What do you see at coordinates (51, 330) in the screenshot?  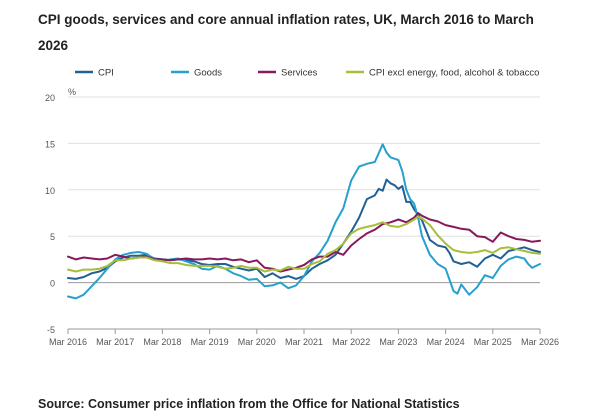 I see `y-tick-label: -5` at bounding box center [51, 330].